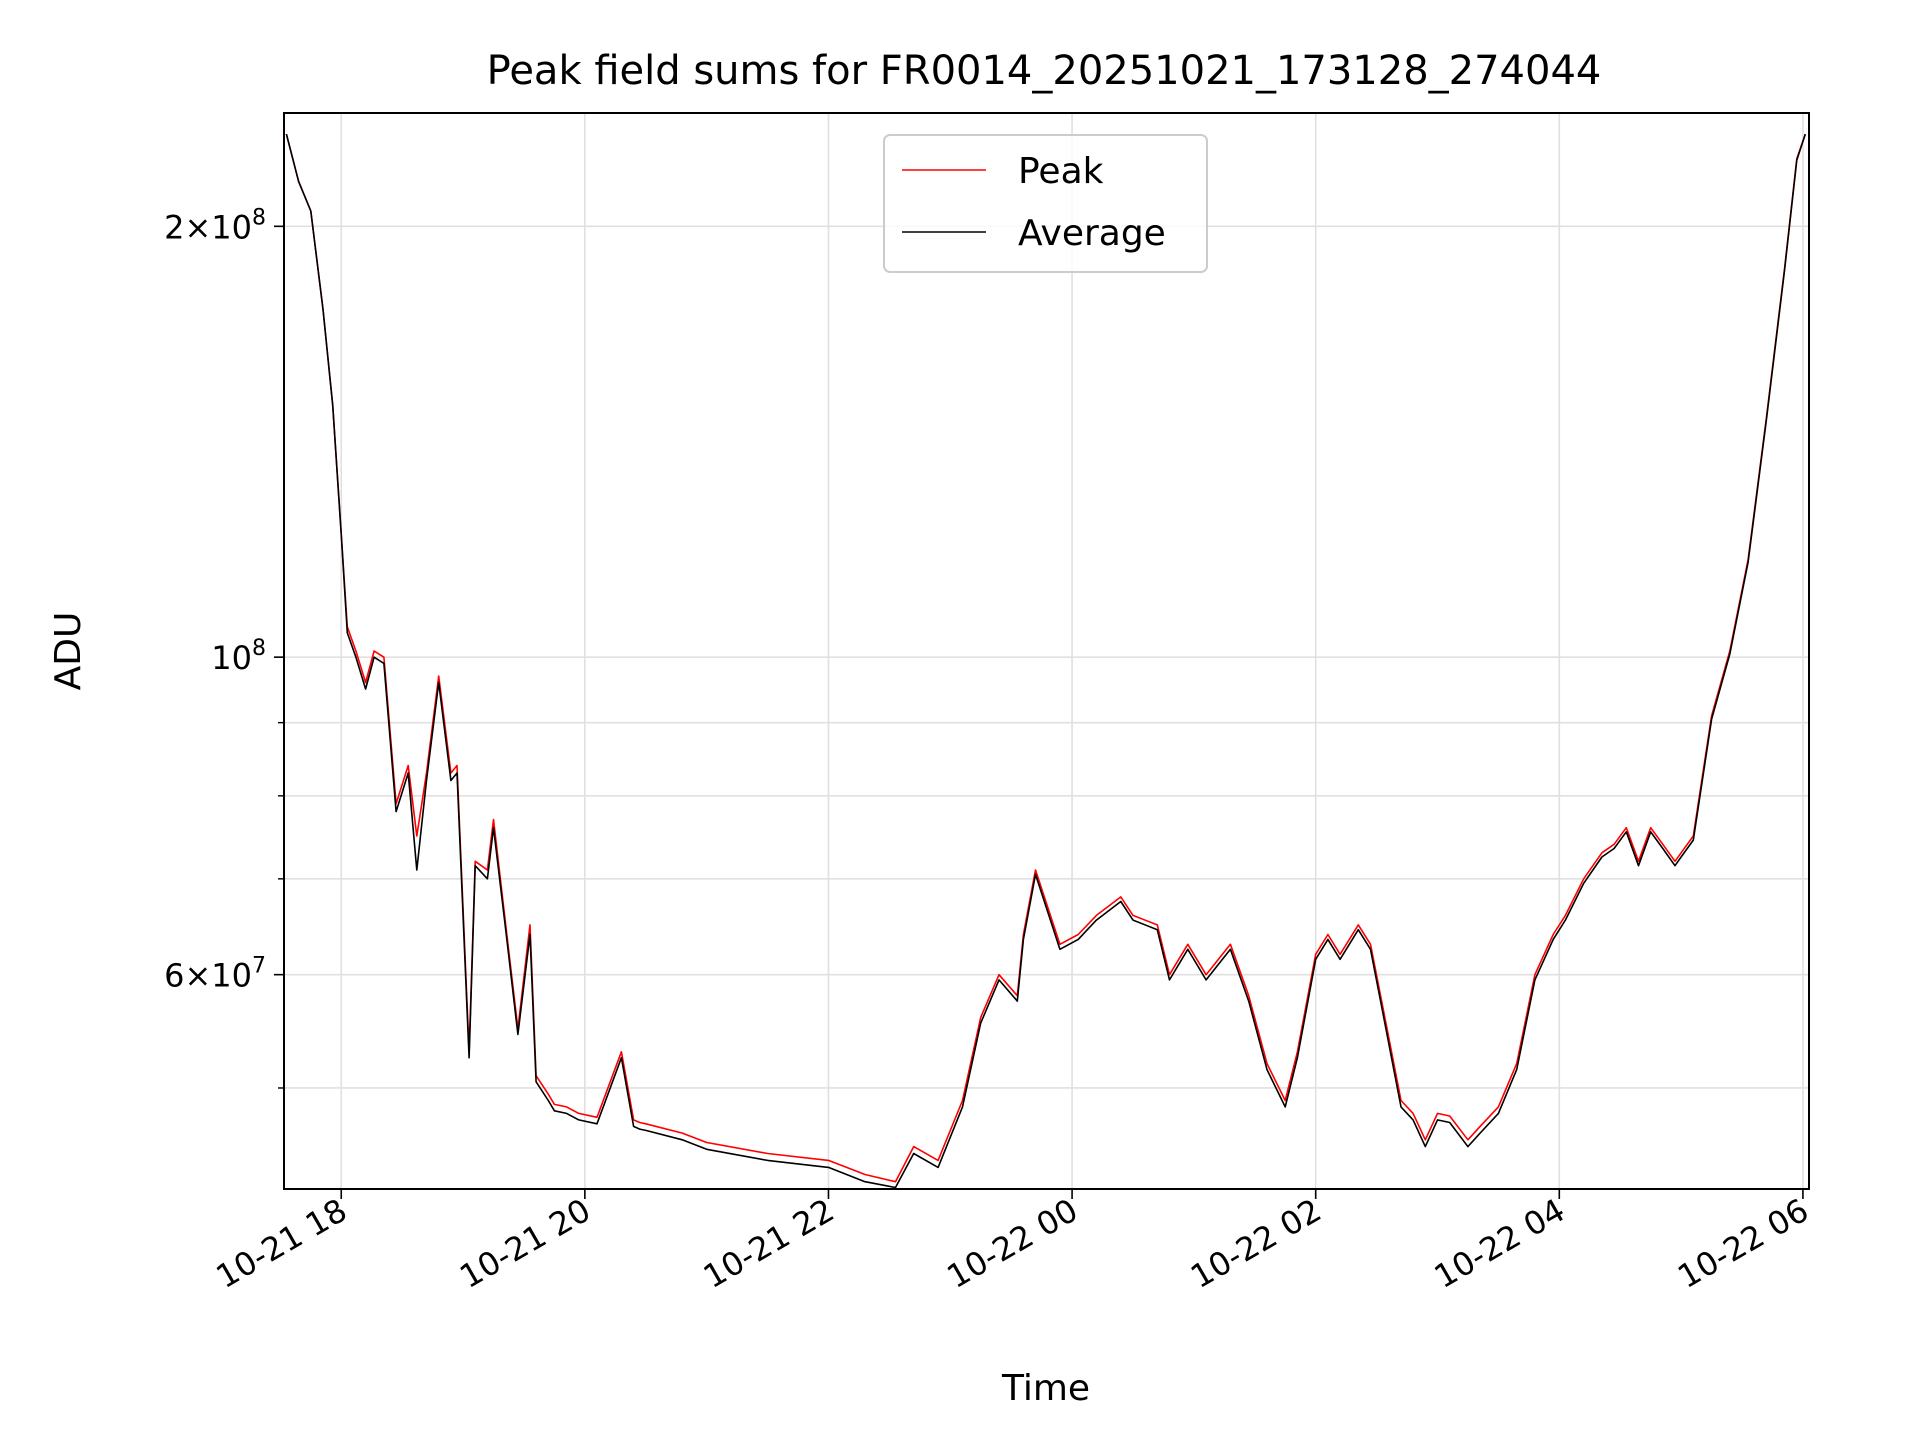  I want to click on y-tick-label: 6×10⁷, so click(215, 974).